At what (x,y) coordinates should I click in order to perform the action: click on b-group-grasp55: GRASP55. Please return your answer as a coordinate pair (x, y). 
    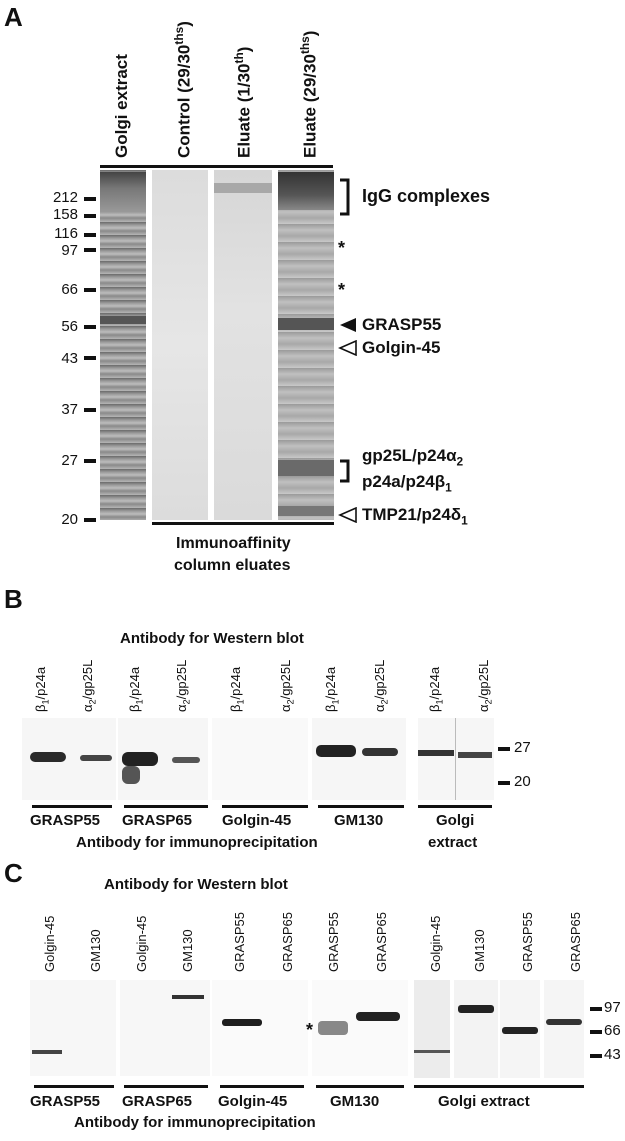
    Looking at the image, I should click on (65, 820).